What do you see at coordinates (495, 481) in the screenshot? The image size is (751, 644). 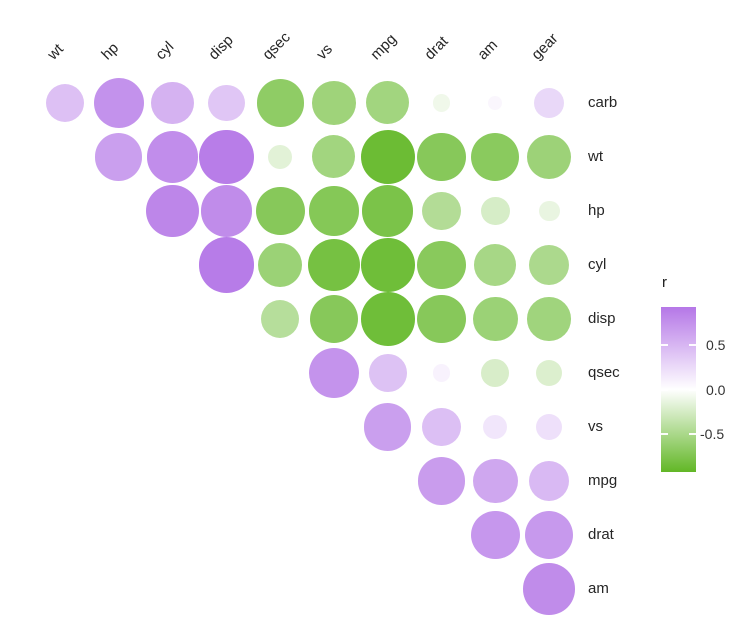 I see `corr-dot-mpg-am` at bounding box center [495, 481].